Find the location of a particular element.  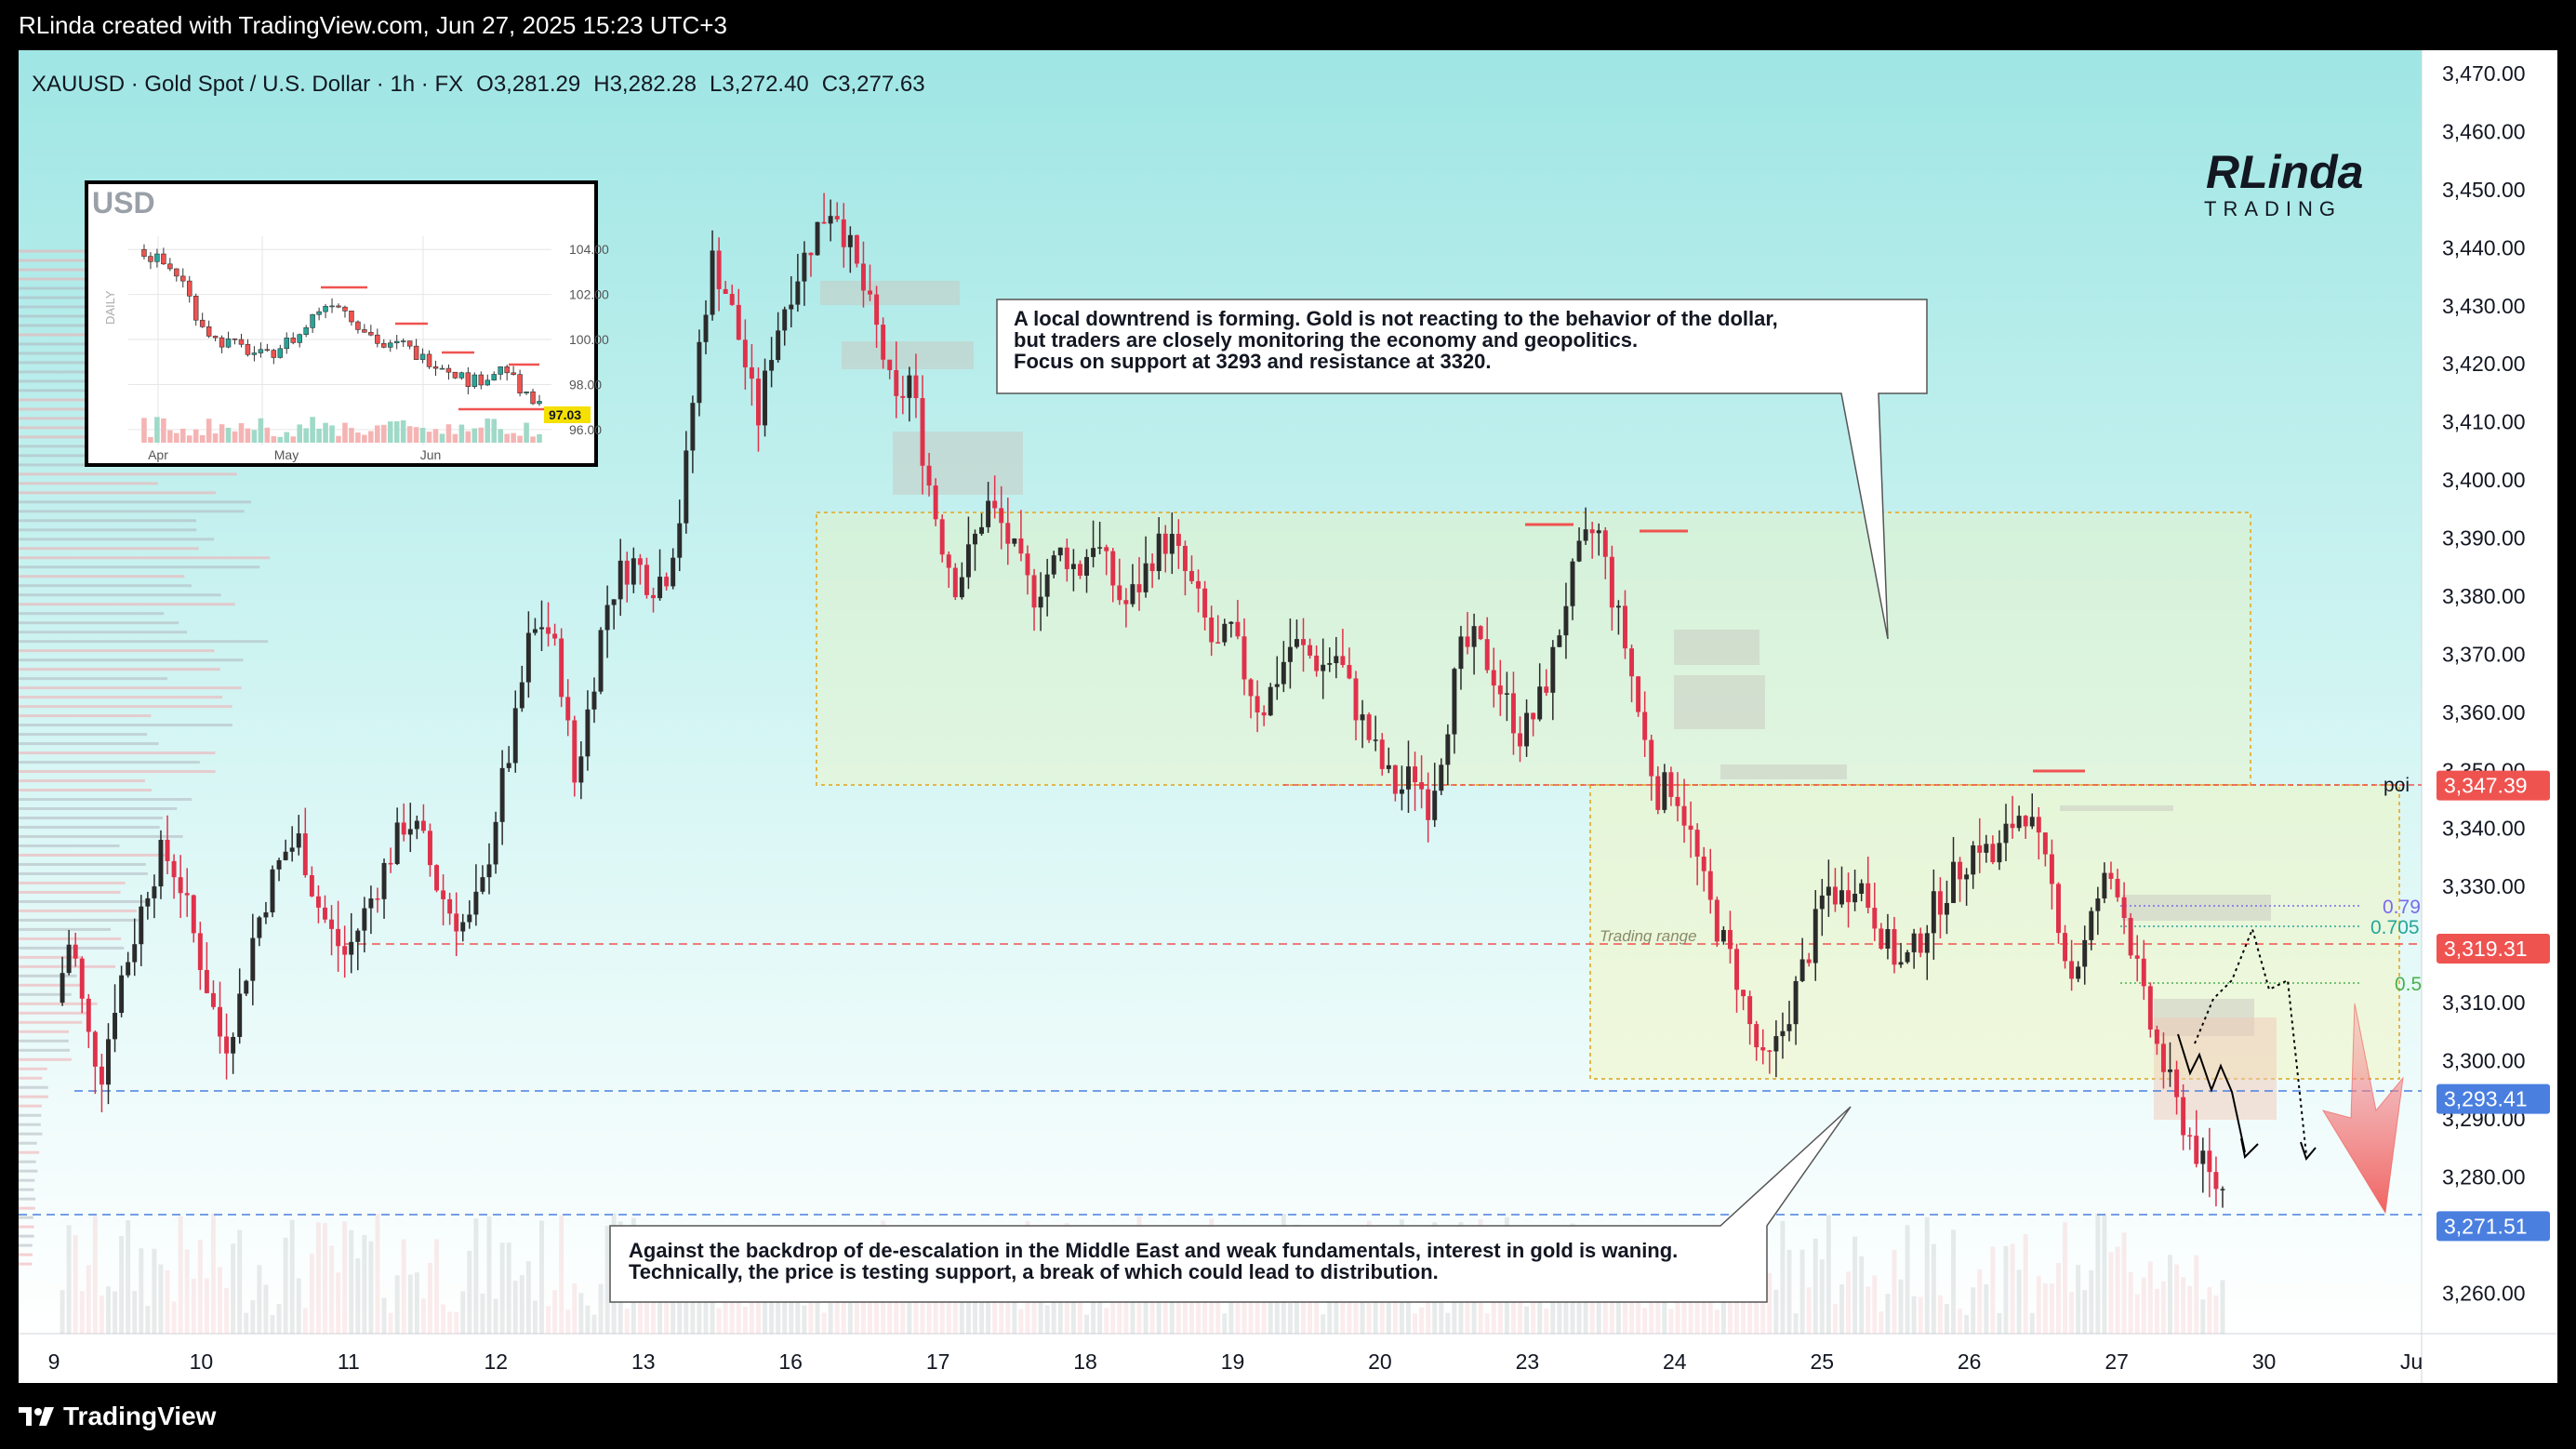

price-tag-label: 3,293.41 is located at coordinates (2486, 1099).